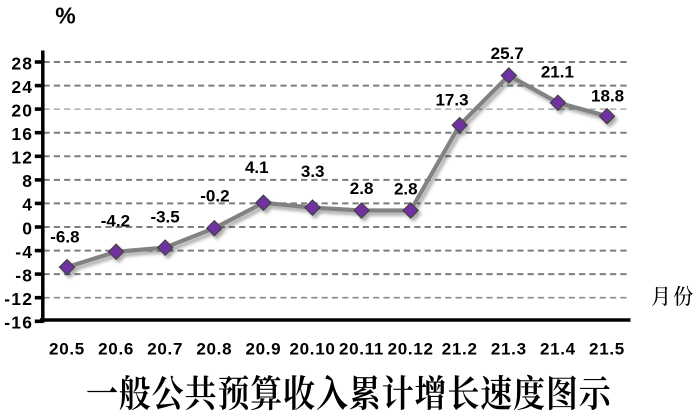 The height and width of the screenshot is (417, 700). I want to click on svg-text: 21.2, so click(460, 349).